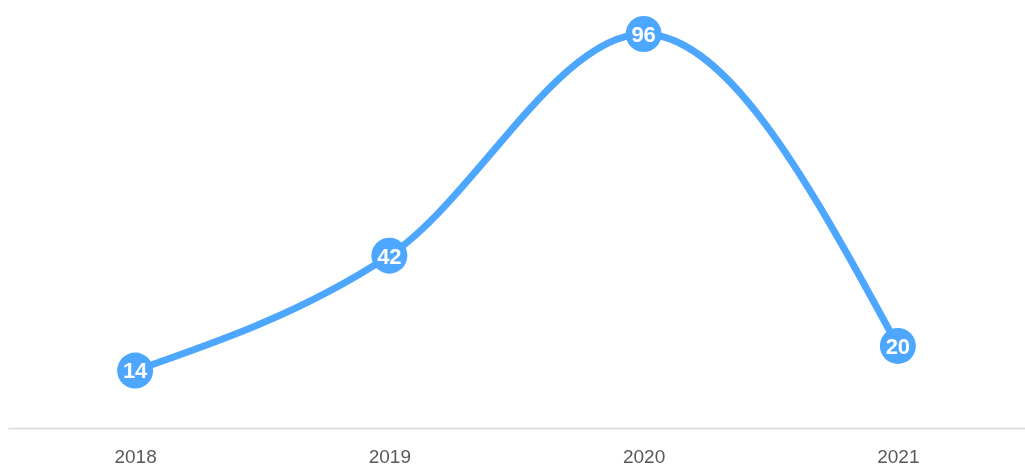  What do you see at coordinates (135, 457) in the screenshot?
I see `x-tick-label: 2018` at bounding box center [135, 457].